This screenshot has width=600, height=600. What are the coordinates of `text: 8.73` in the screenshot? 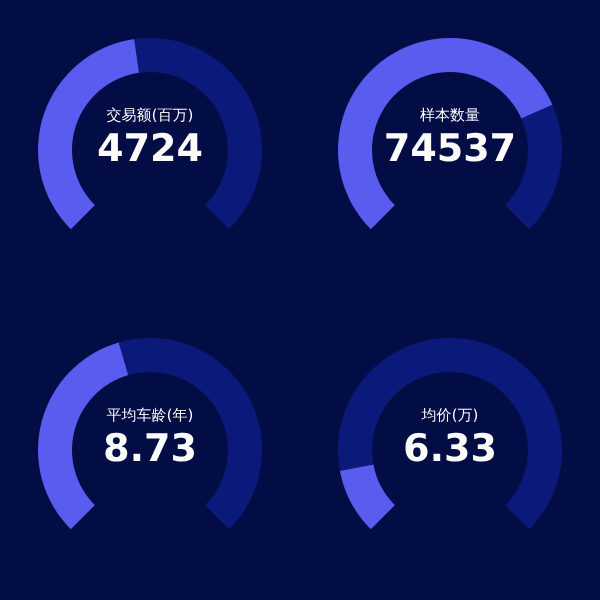 It's located at (150, 448).